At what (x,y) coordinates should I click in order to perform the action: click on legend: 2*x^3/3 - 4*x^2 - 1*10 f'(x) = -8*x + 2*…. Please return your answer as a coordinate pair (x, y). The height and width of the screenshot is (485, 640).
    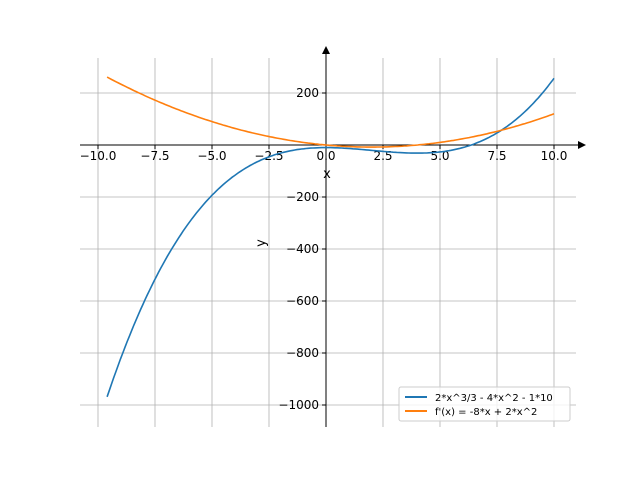
    Looking at the image, I should click on (484, 404).